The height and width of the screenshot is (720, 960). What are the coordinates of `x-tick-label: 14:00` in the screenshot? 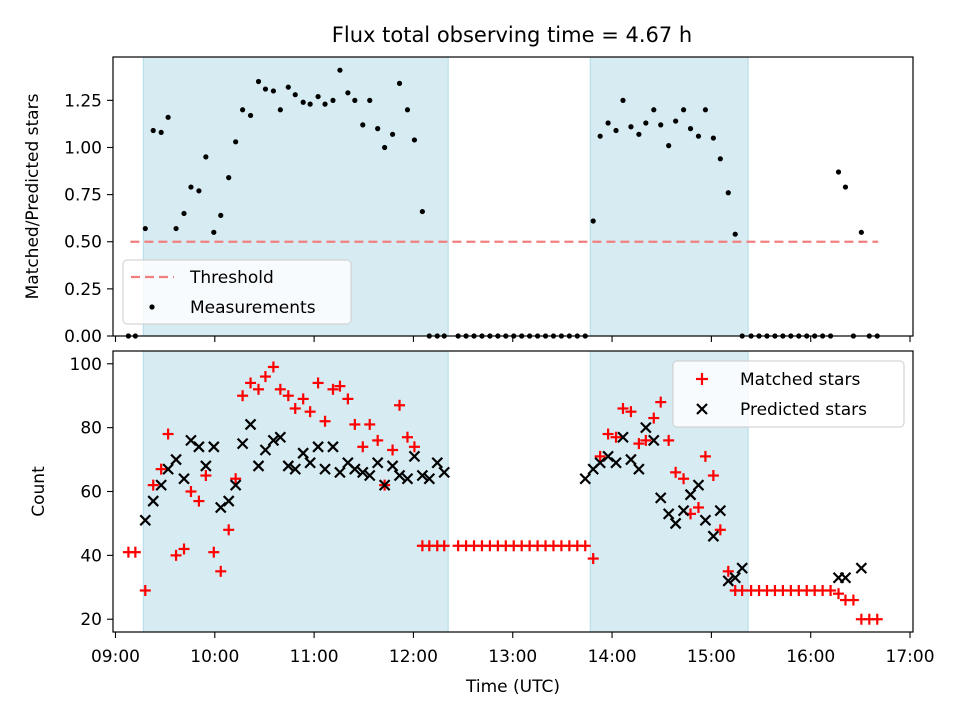 It's located at (612, 657).